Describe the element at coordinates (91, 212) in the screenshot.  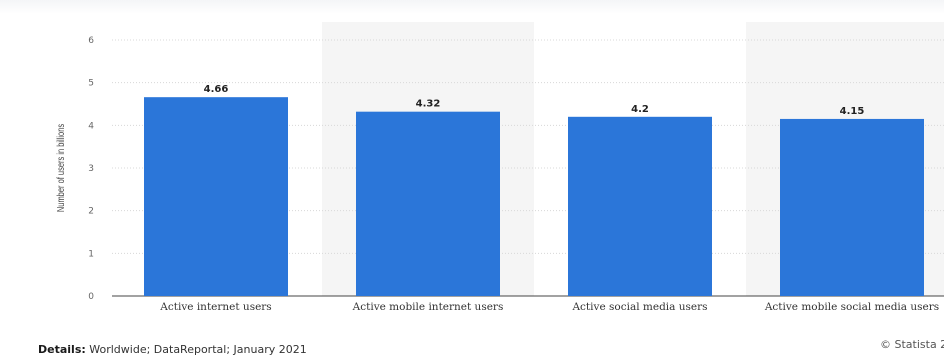
I see `y-tick-label: 2` at that location.